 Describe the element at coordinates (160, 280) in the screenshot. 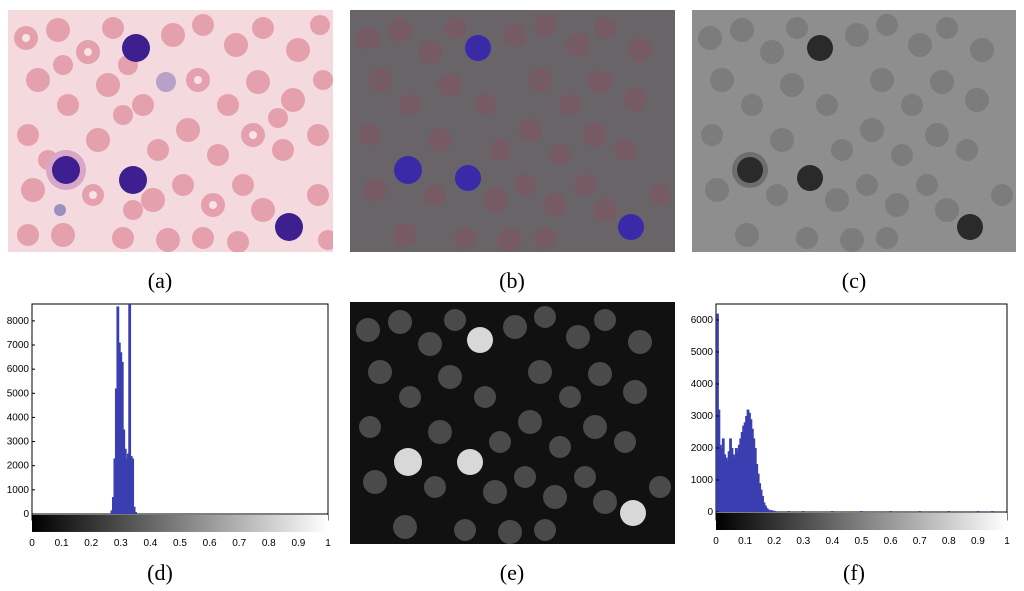

I see `caption-a: (a)` at that location.